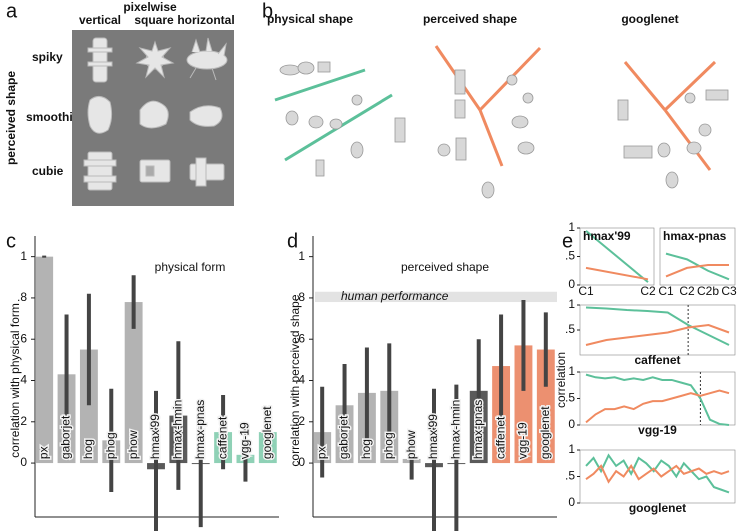 This screenshot has width=740, height=531. I want to click on panel-b-title: googlenet, so click(649, 19).